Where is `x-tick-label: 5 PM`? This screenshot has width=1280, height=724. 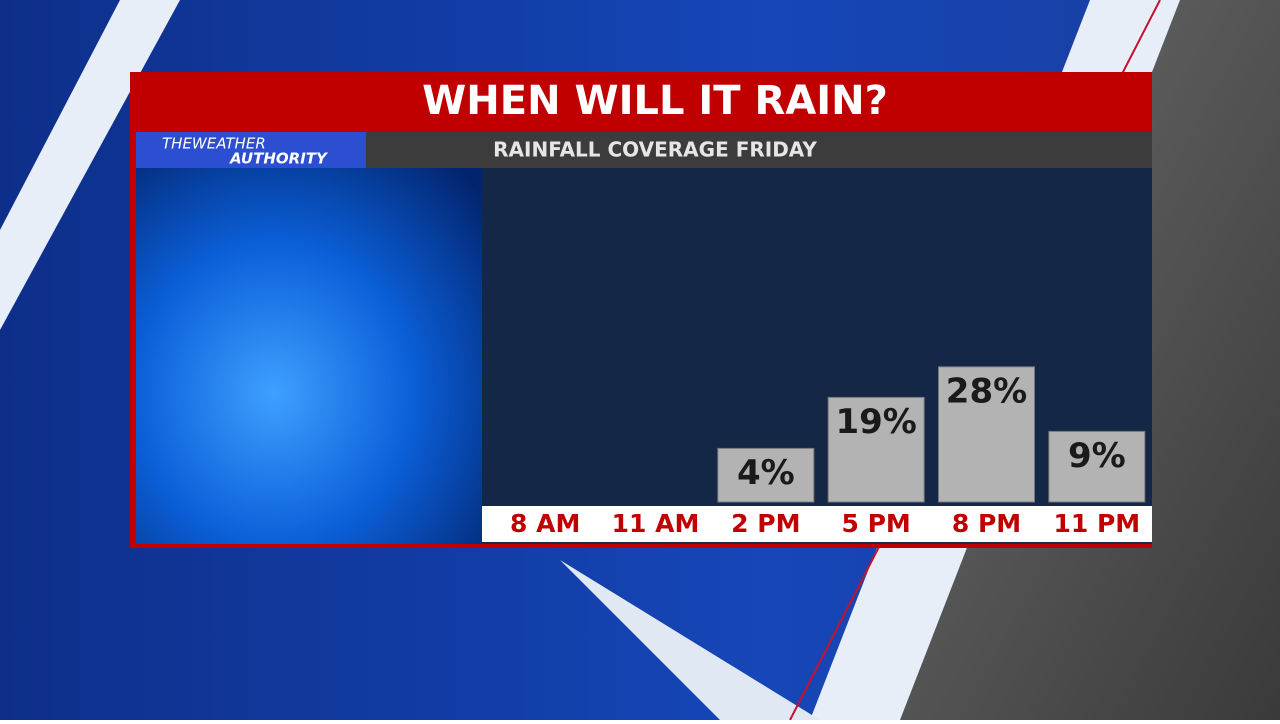 x-tick-label: 5 PM is located at coordinates (876, 523).